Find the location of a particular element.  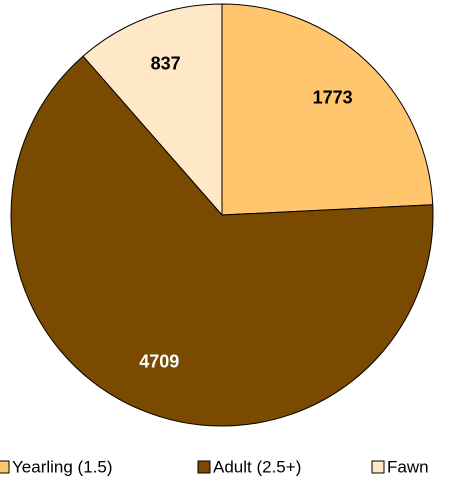

data-label: 837 is located at coordinates (166, 64).